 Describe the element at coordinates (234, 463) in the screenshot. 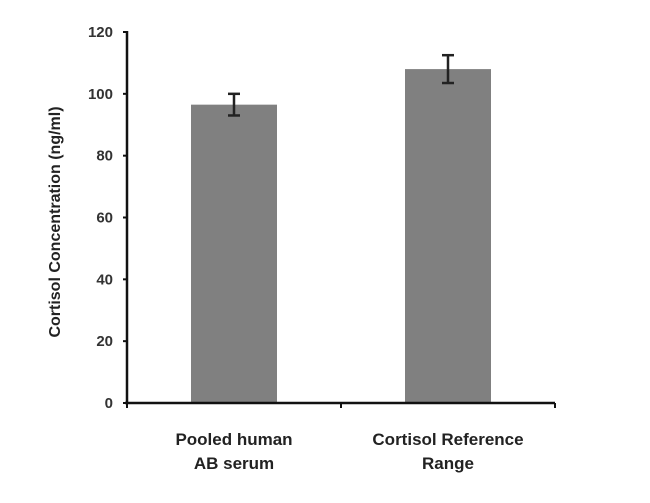

I see `x-category-label: AB serum` at that location.